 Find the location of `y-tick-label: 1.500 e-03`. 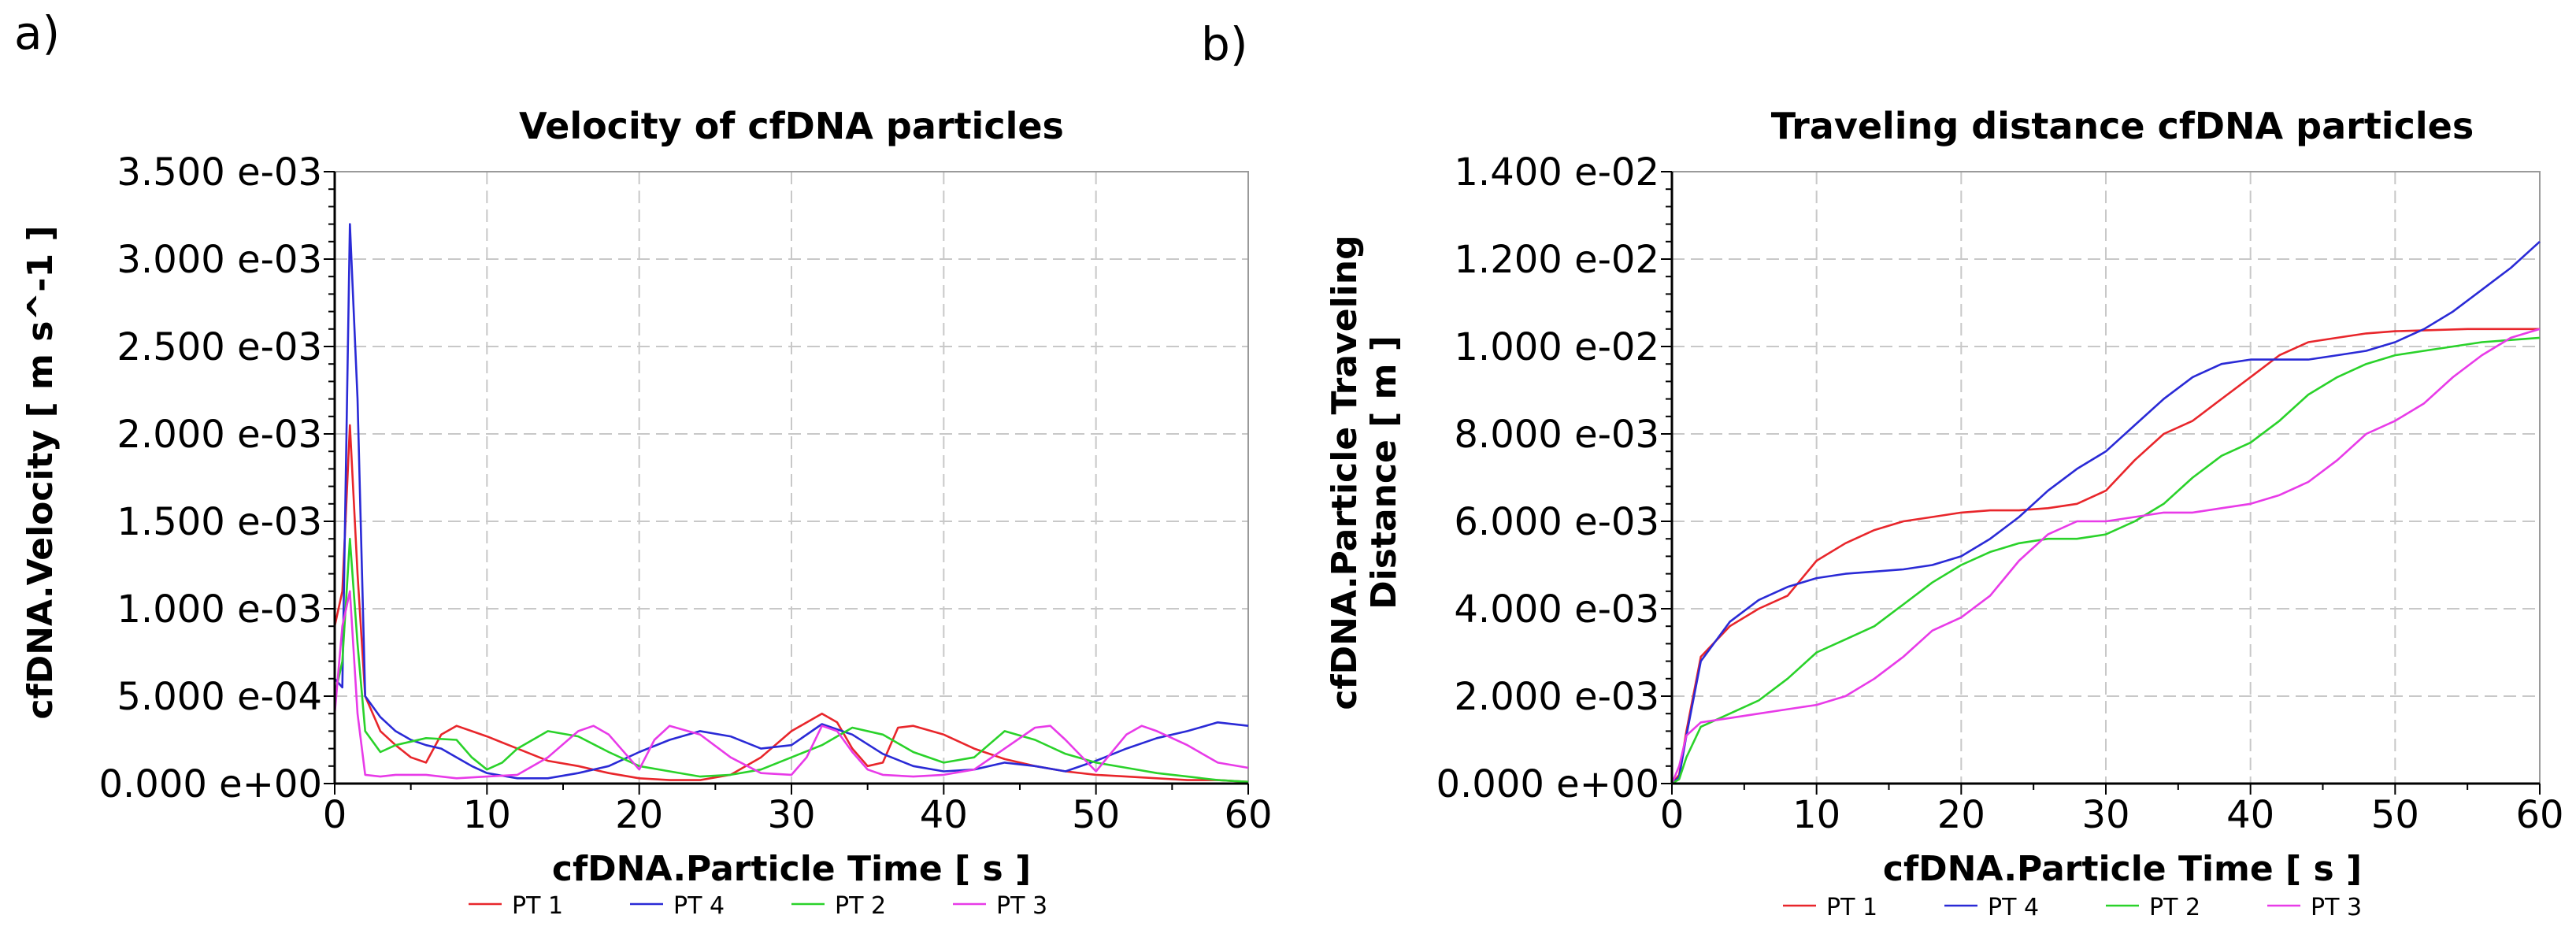

y-tick-label: 1.500 e-03 is located at coordinates (219, 522).